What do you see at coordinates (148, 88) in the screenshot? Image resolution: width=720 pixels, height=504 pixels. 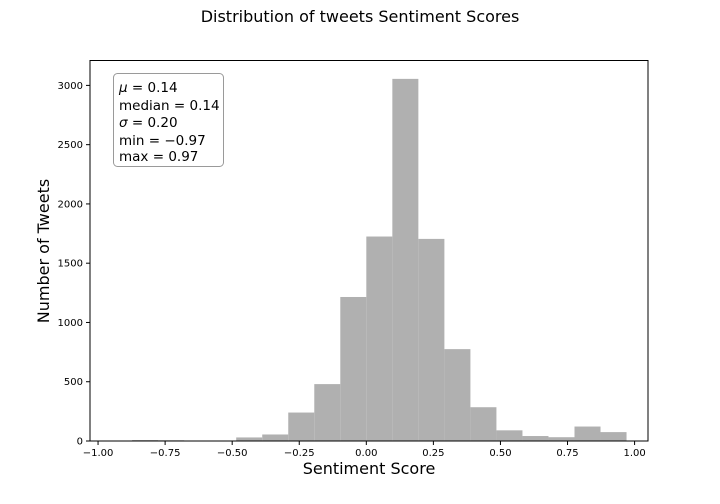 I see `stats-mean: μ = 0.14` at bounding box center [148, 88].